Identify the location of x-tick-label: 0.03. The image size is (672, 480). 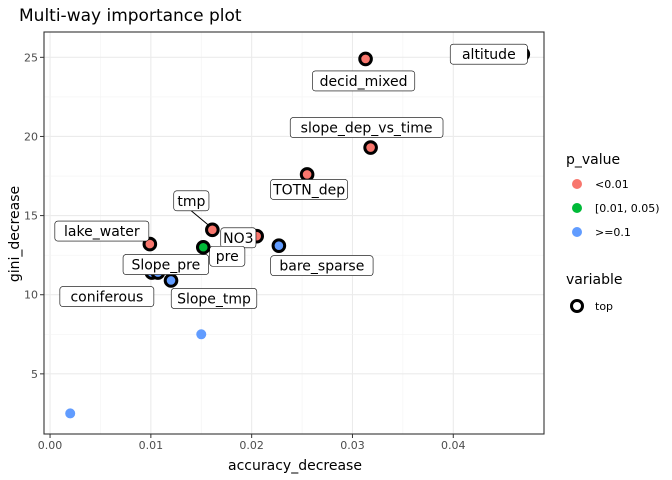
(352, 445).